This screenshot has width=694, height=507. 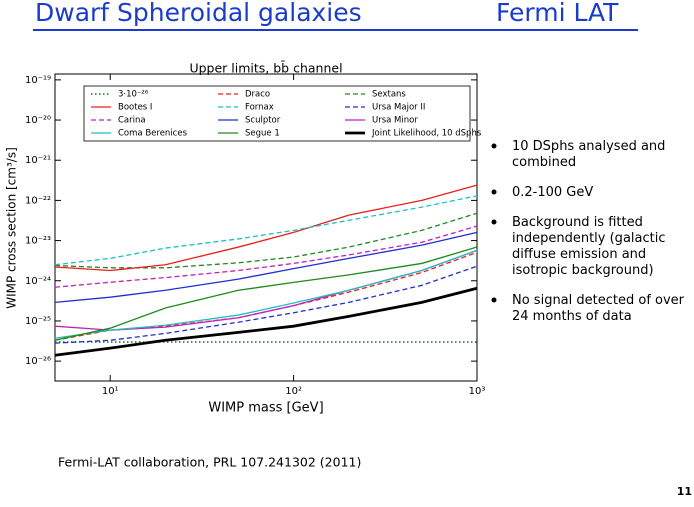 What do you see at coordinates (38, 160) in the screenshot?
I see `y-tick-label: 10⁻²¹` at bounding box center [38, 160].